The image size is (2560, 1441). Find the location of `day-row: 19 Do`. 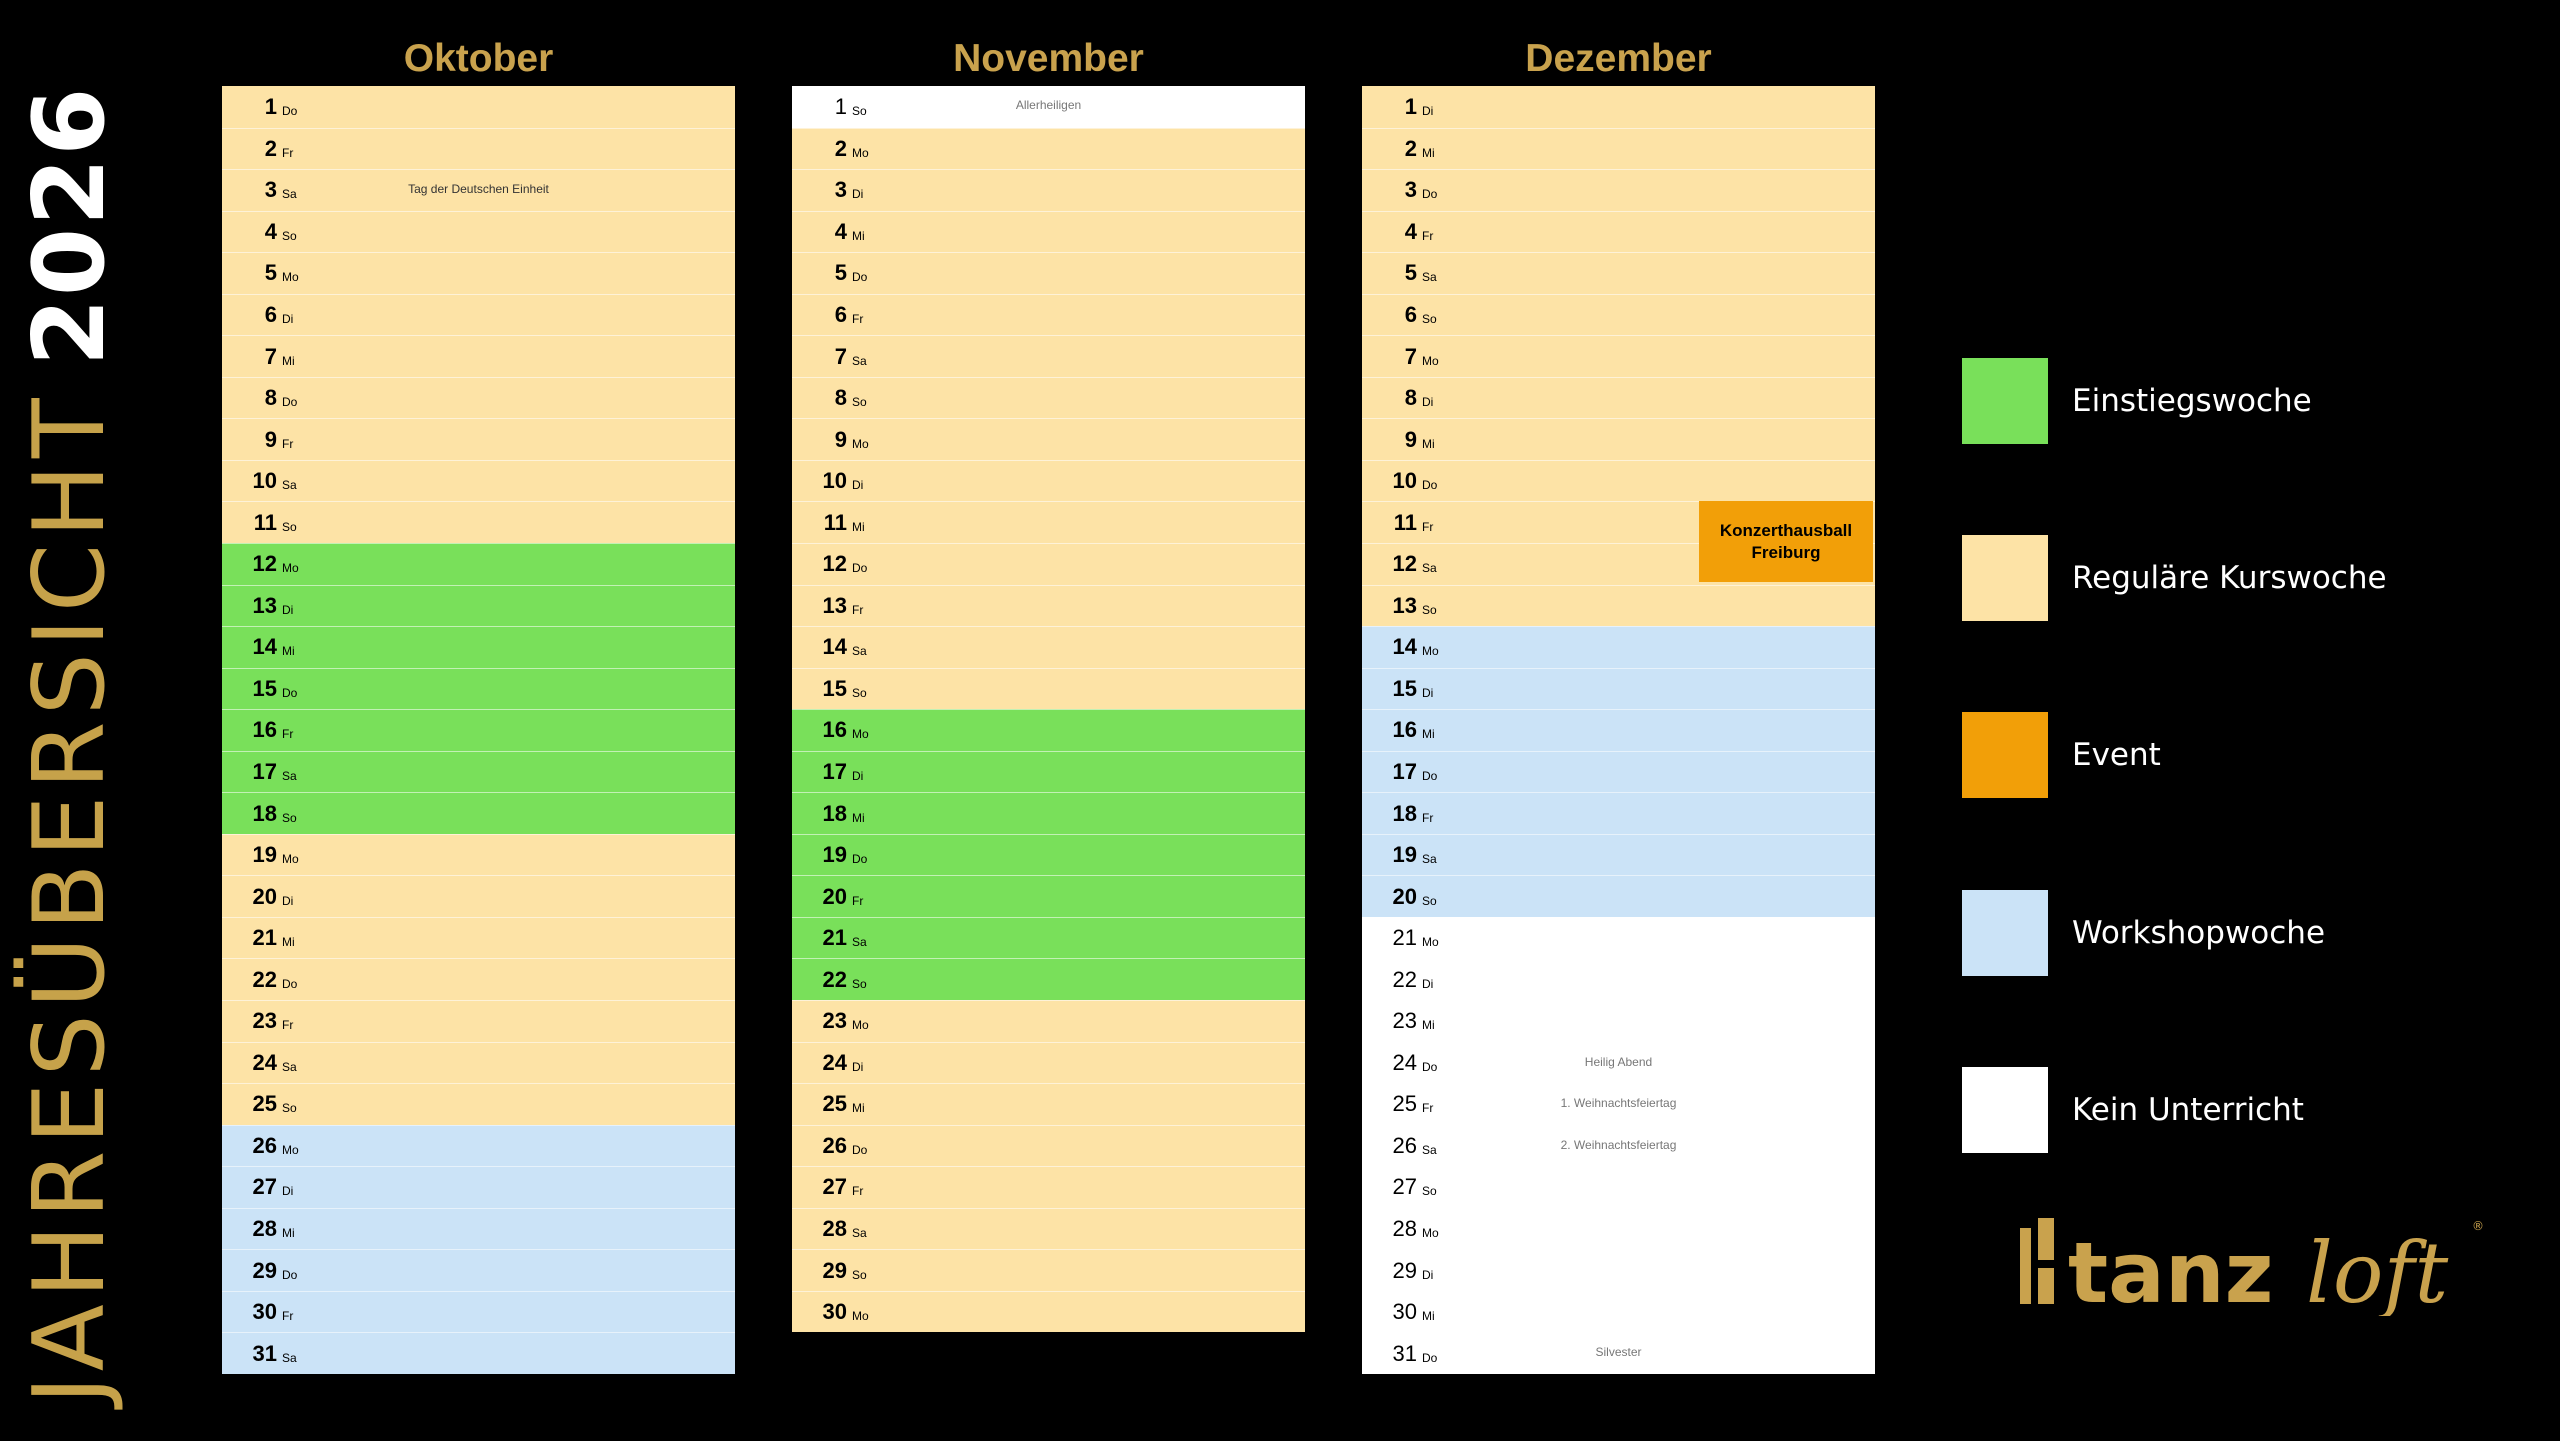

day-row: 19 Do is located at coordinates (1048, 854).